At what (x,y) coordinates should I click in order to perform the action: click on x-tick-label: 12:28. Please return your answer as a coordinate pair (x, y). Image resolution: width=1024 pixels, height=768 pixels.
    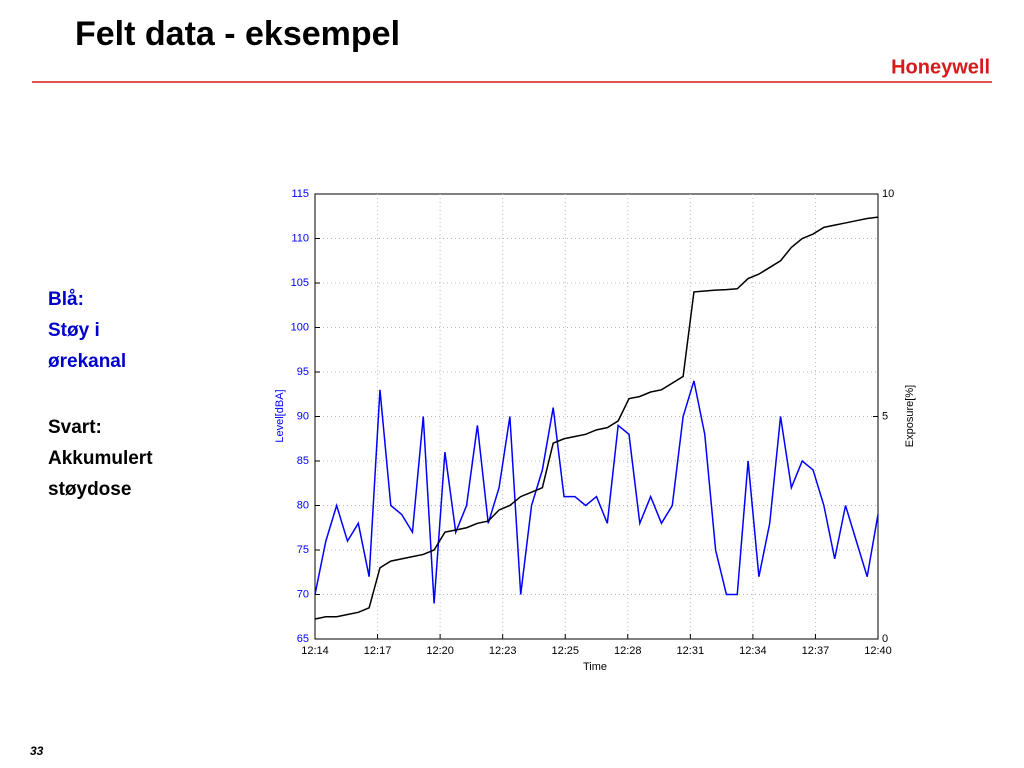
    Looking at the image, I should click on (628, 651).